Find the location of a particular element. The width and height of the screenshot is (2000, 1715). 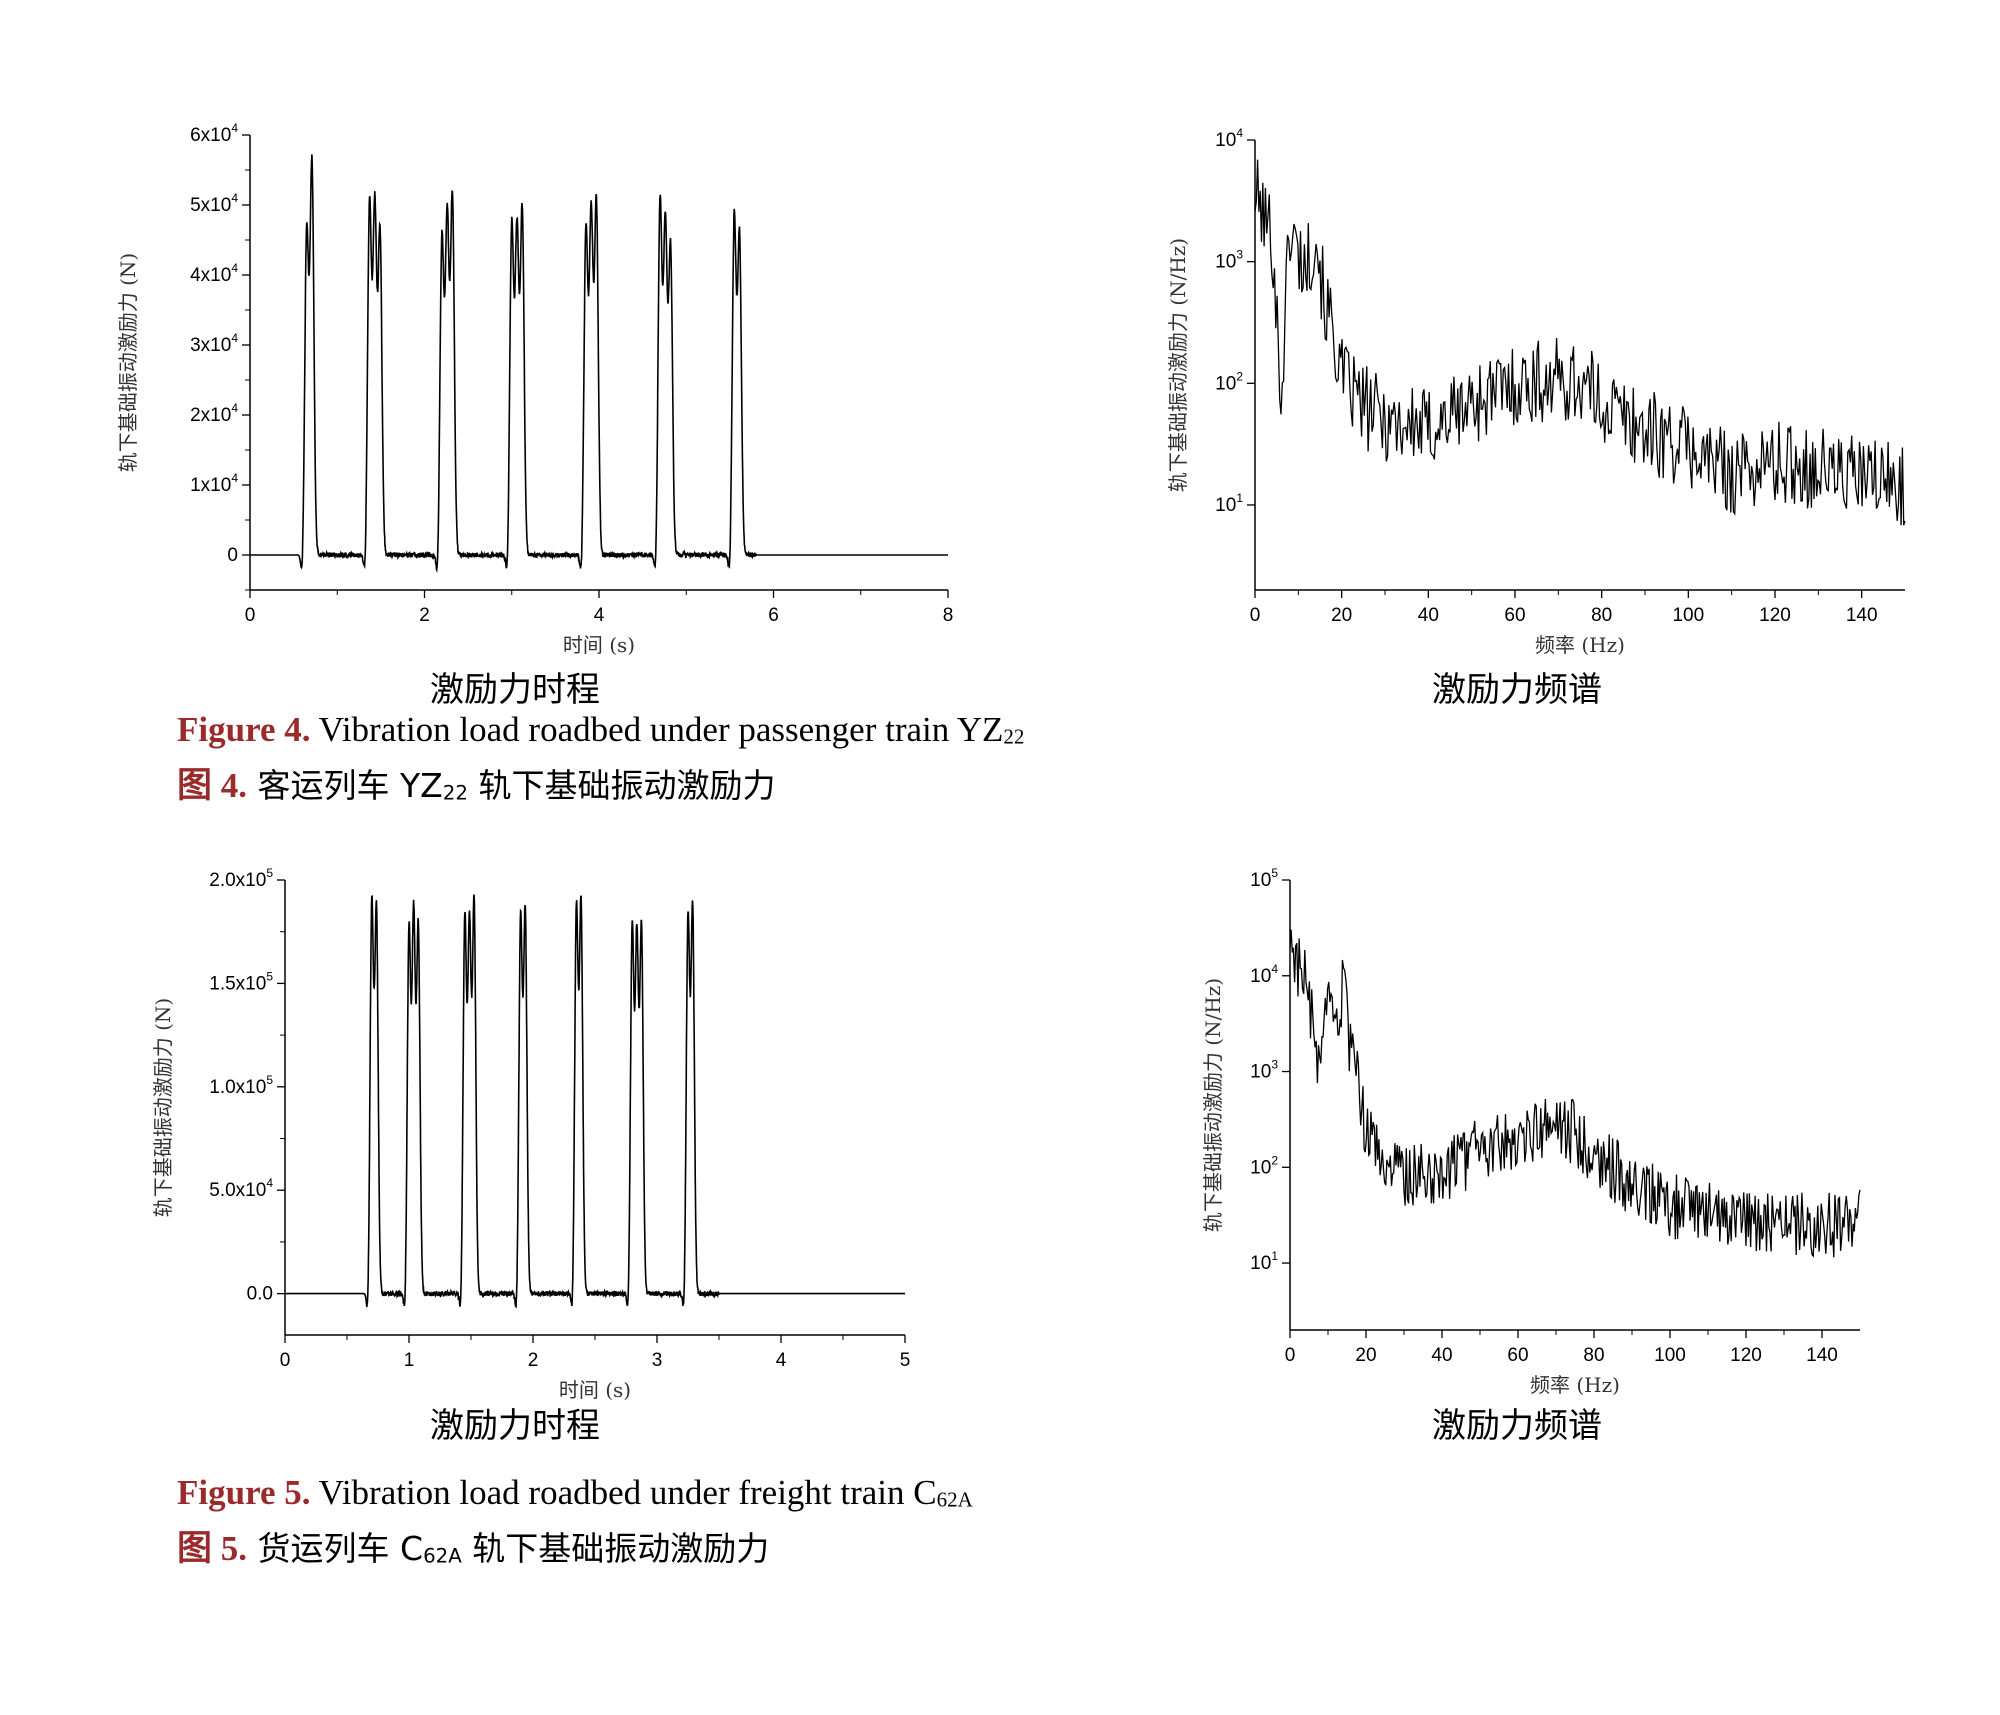

y-tick-label: 4x10⁴ is located at coordinates (214, 273).